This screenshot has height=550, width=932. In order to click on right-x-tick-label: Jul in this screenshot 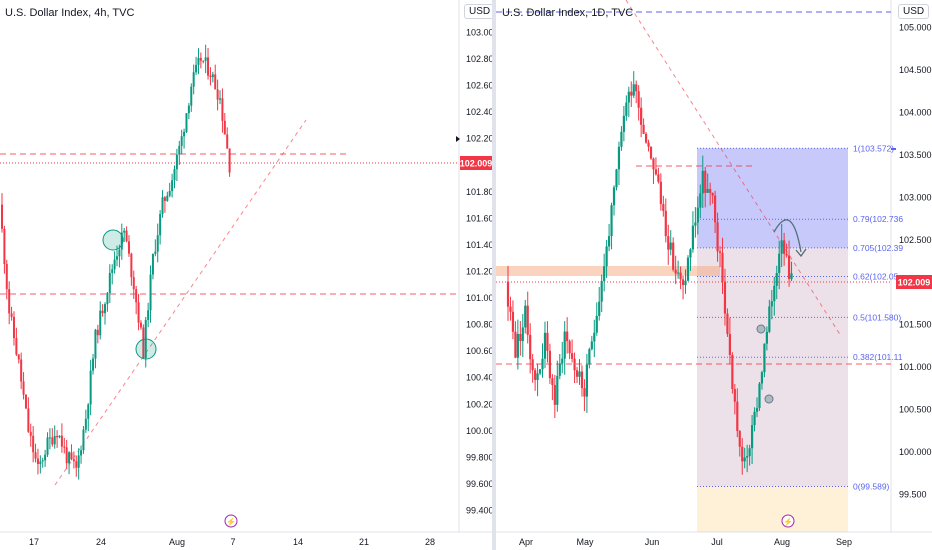, I will do `click(717, 542)`.